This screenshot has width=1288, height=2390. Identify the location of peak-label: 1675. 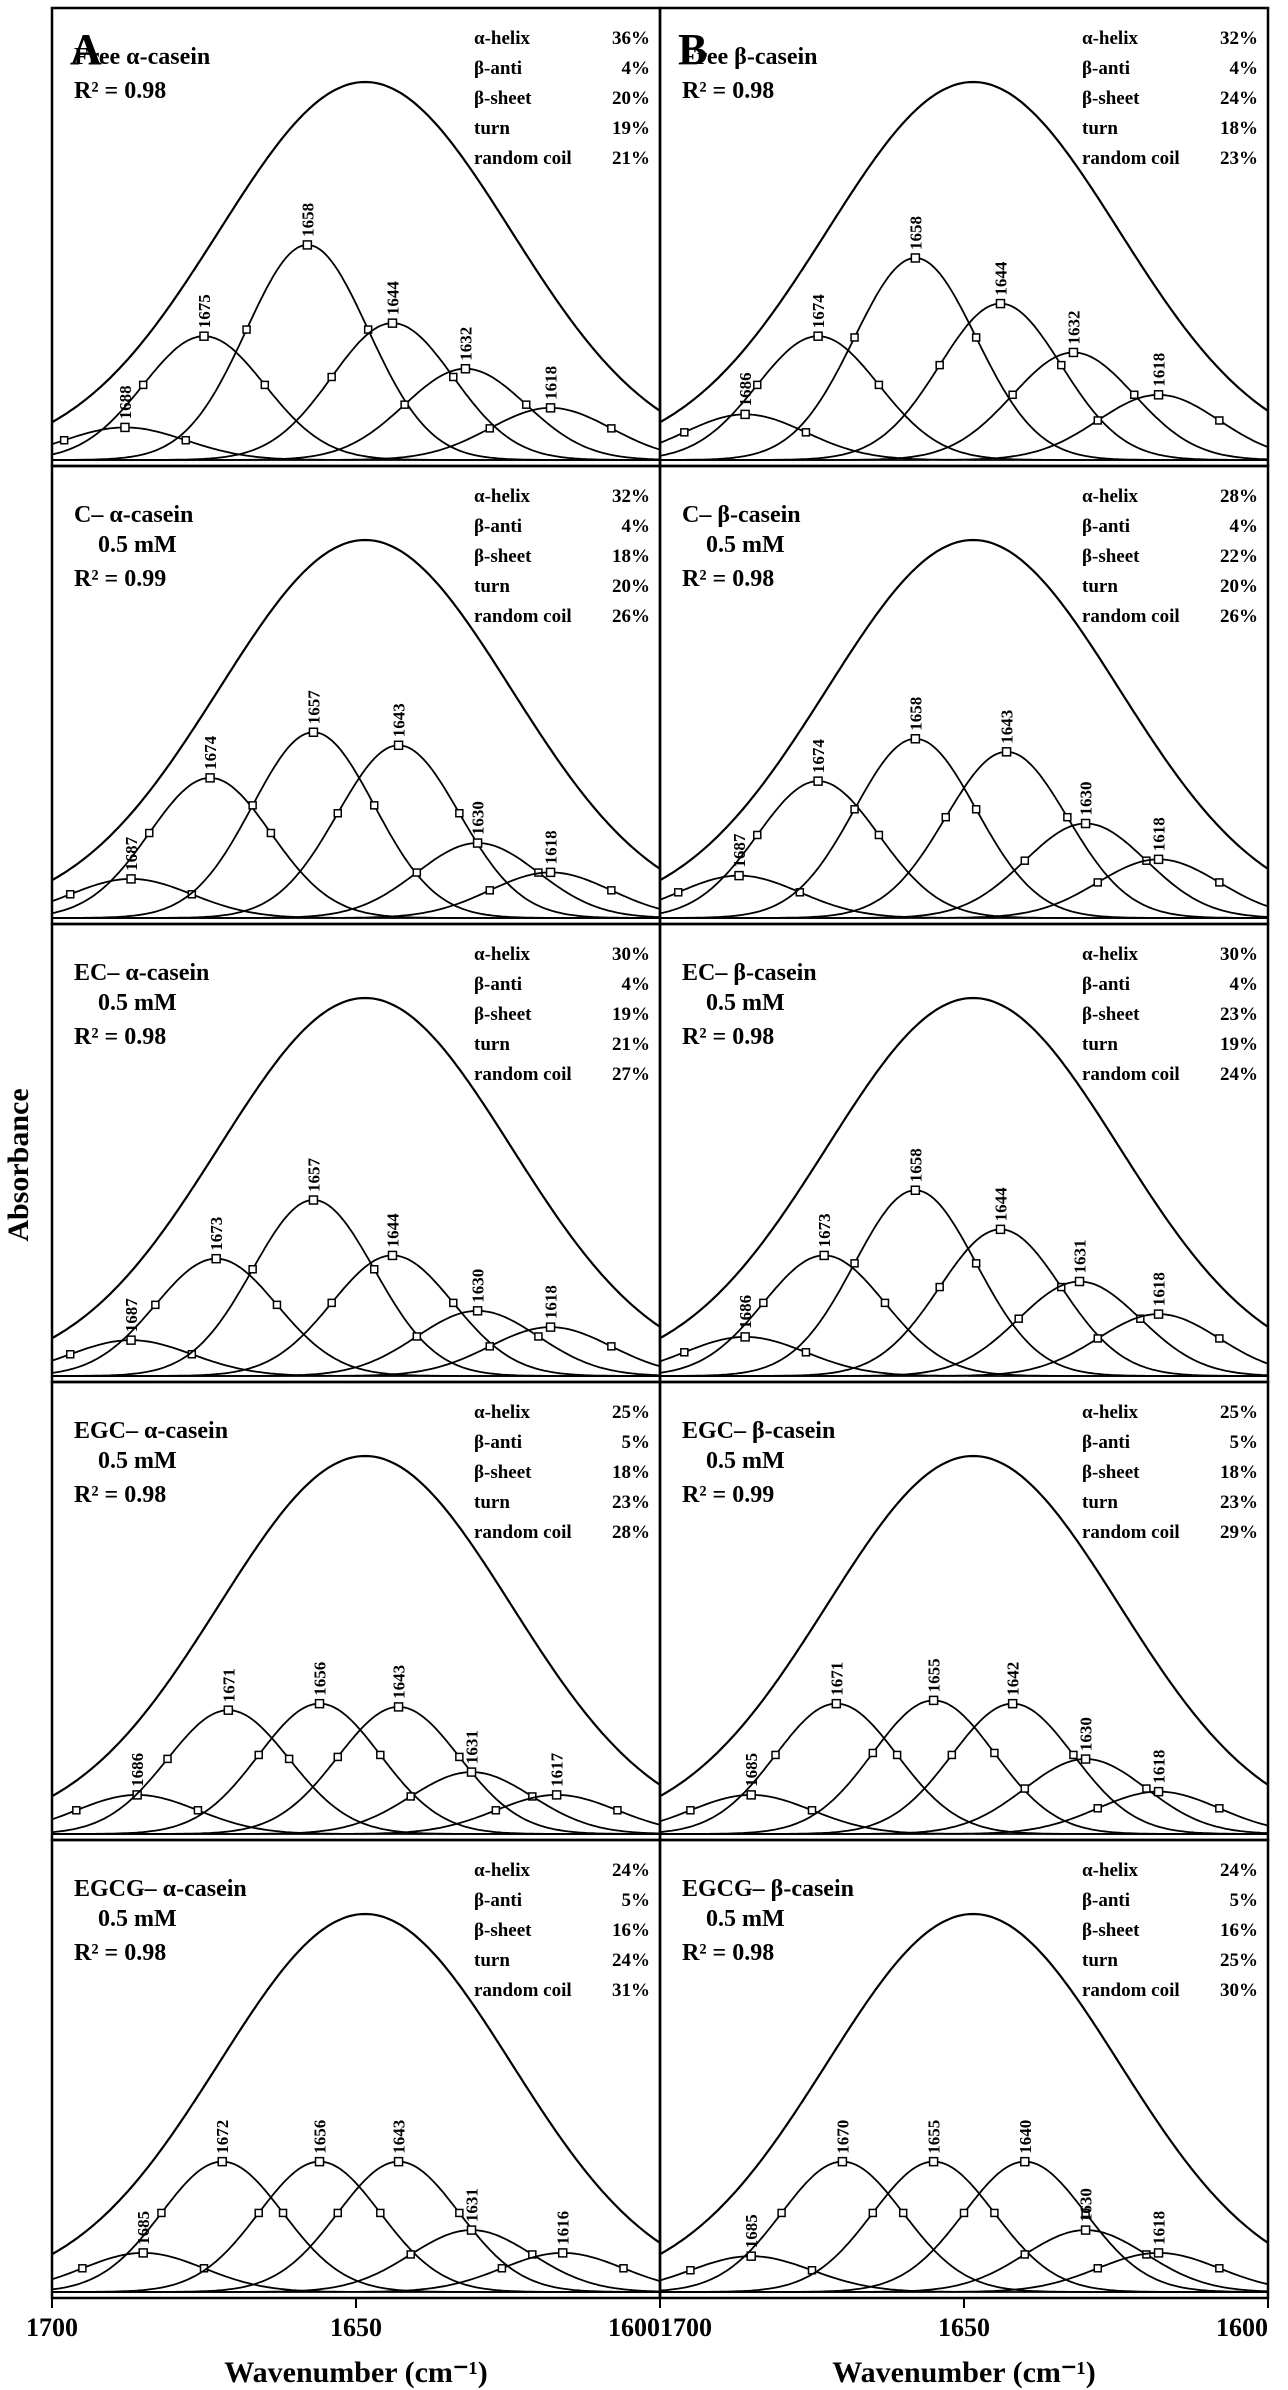
(204, 311).